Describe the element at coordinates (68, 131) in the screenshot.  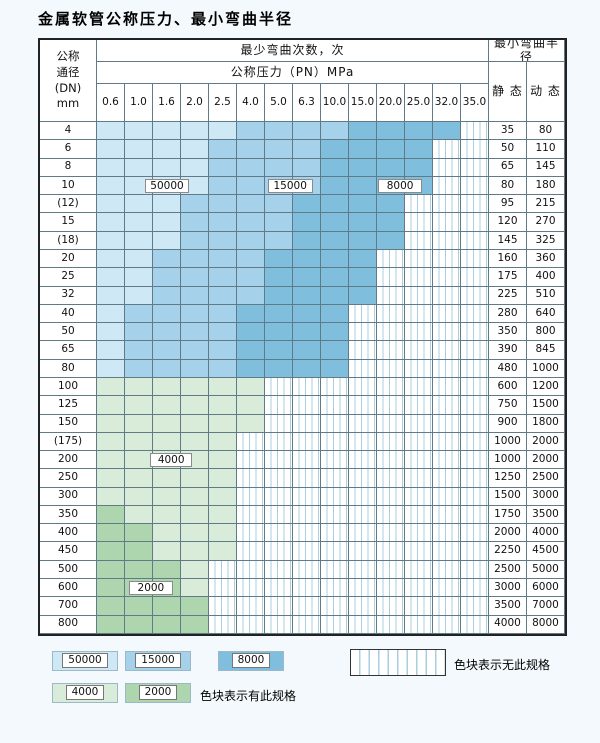
I see `dn-cell: 4` at that location.